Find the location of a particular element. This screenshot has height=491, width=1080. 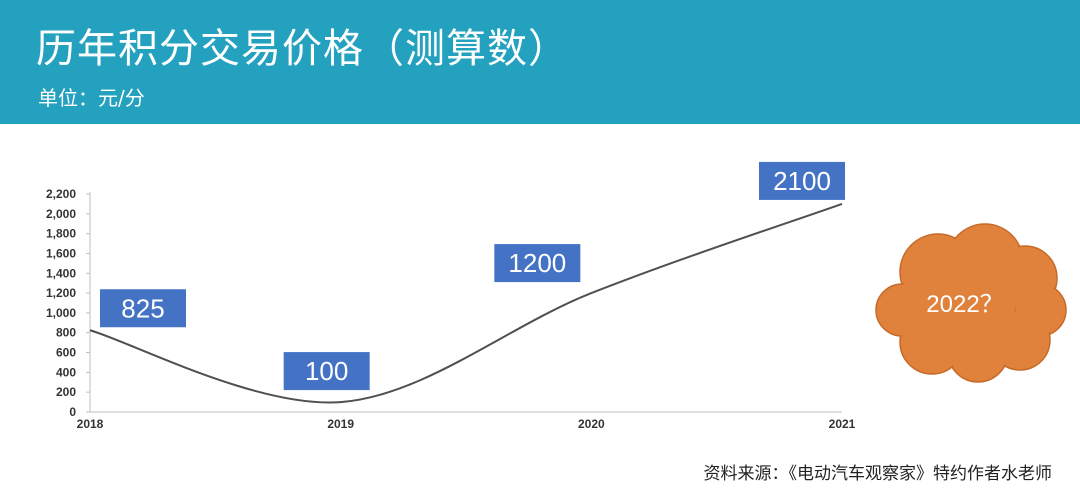

y-tick-label: 600 is located at coordinates (66, 353).